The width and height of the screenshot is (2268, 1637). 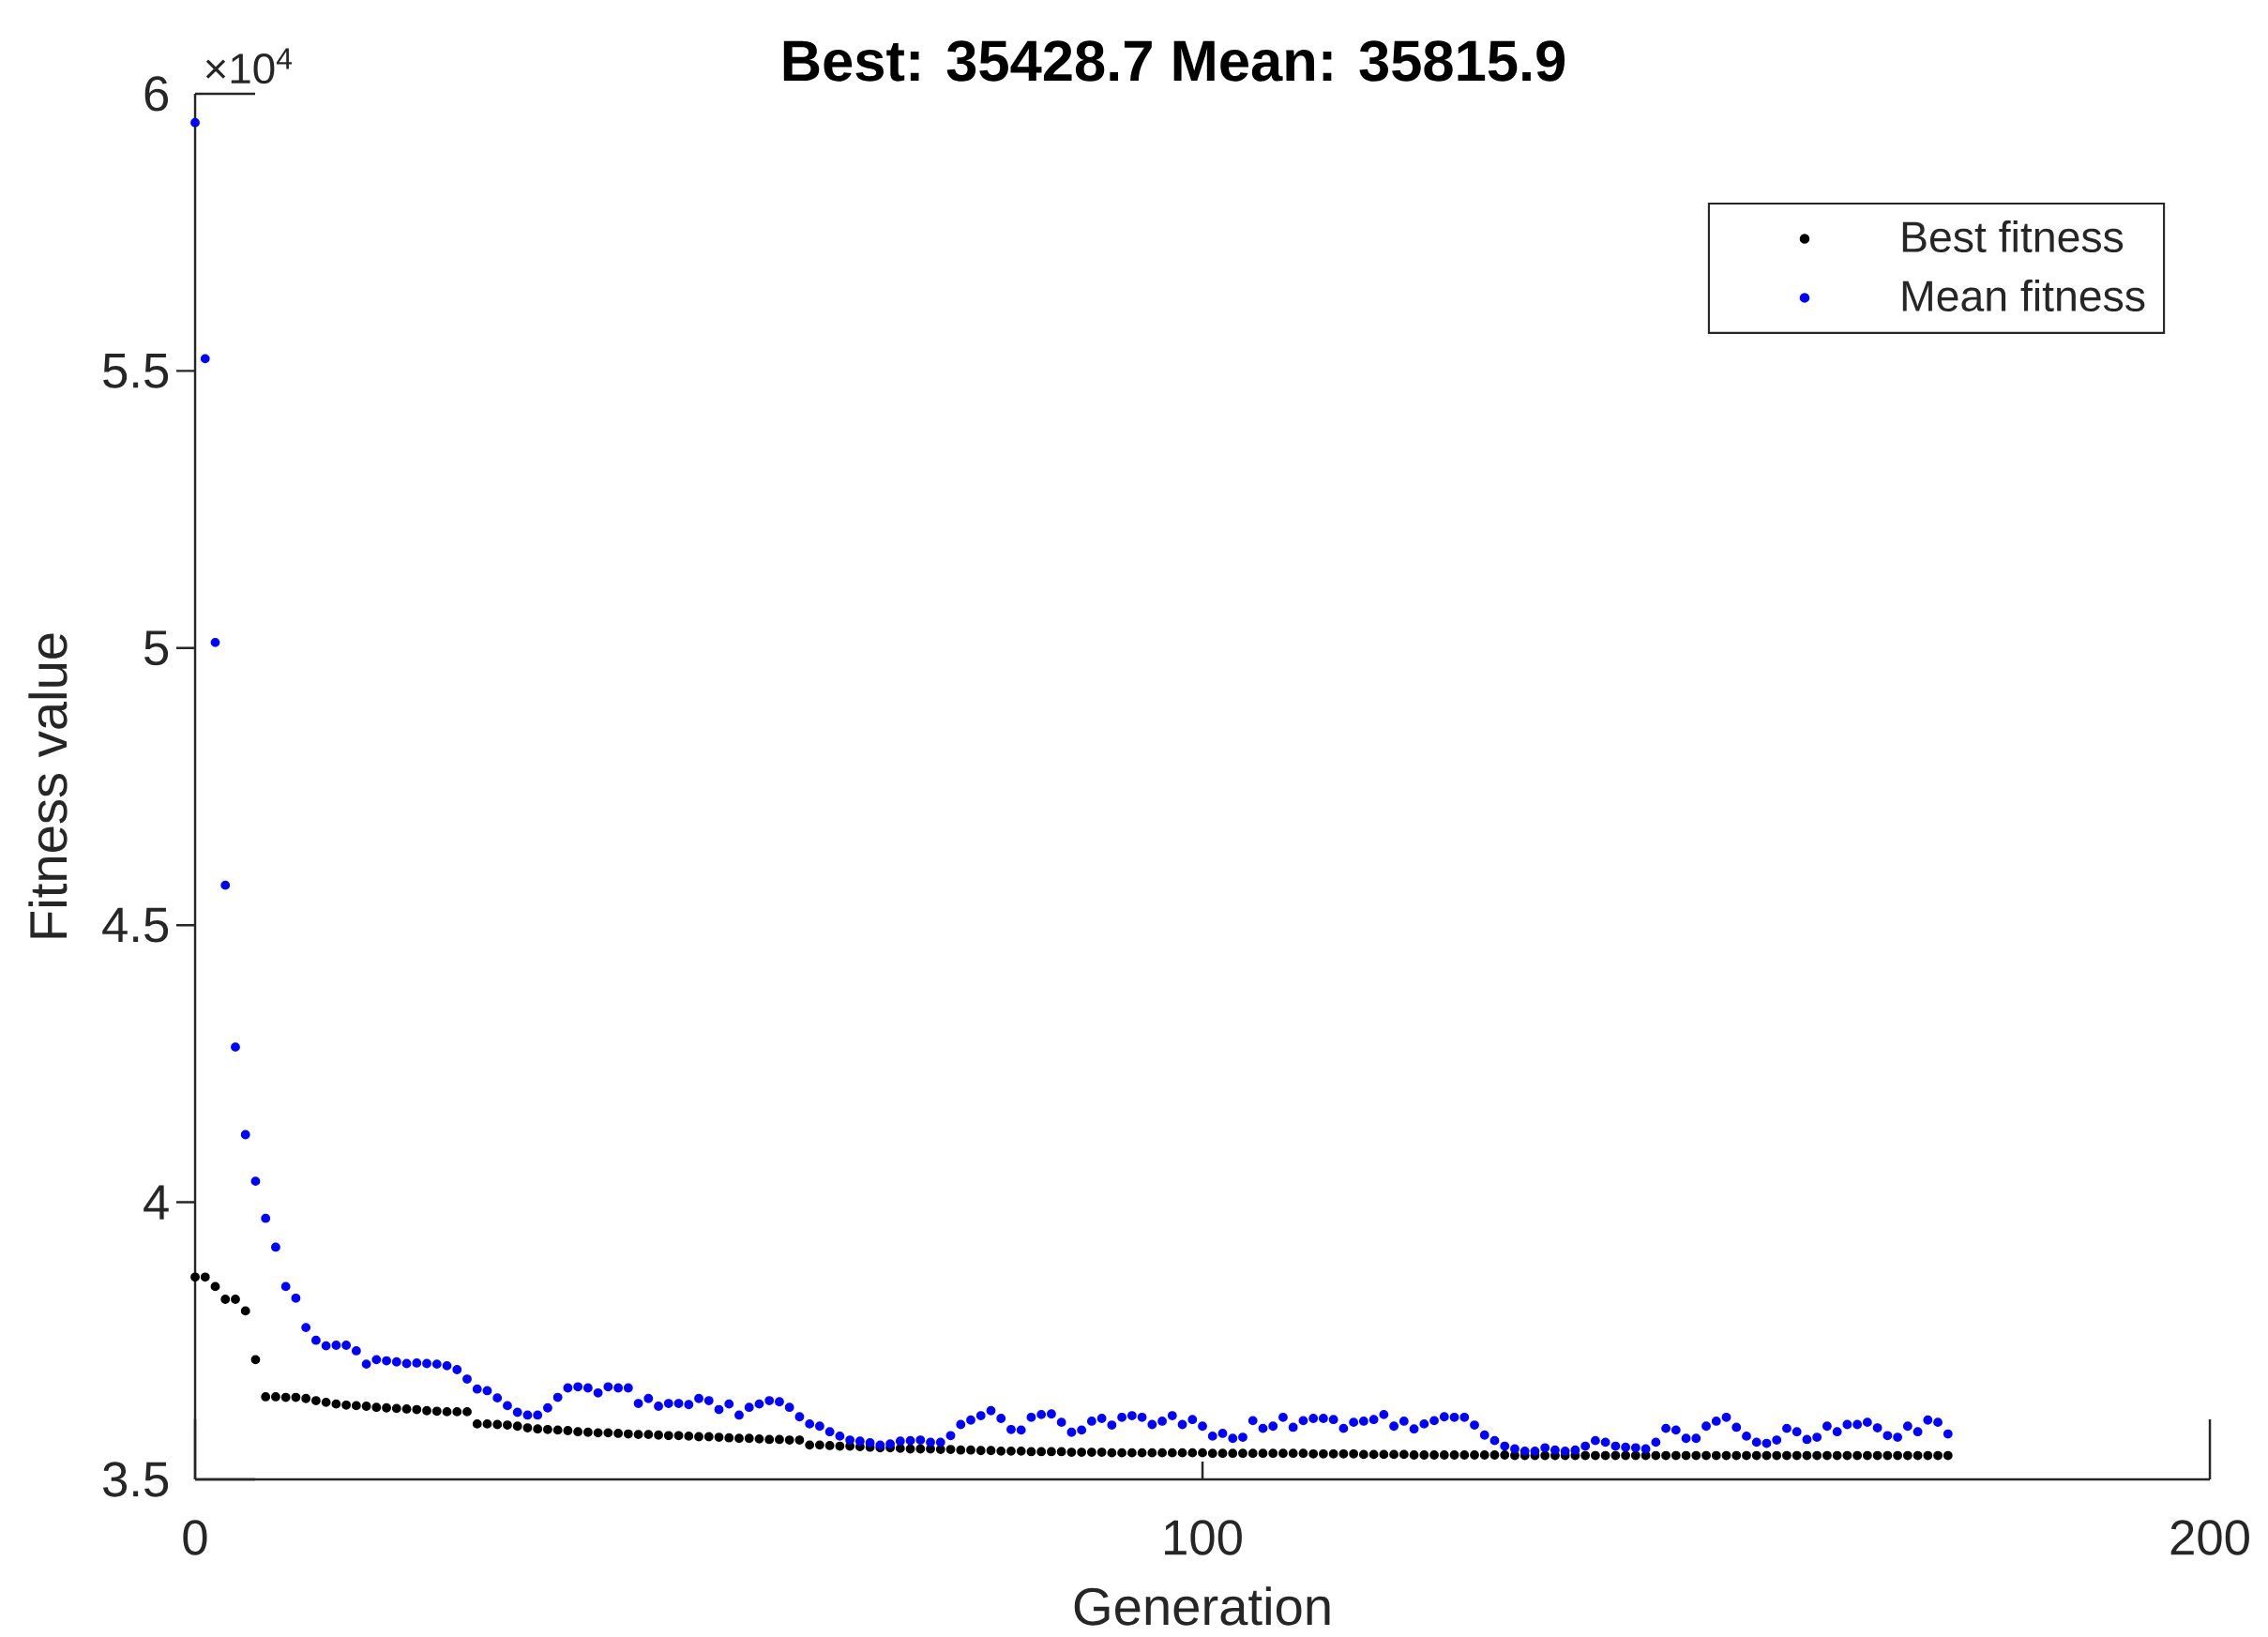 What do you see at coordinates (136, 370) in the screenshot?
I see `y-tick-label: 5.5` at bounding box center [136, 370].